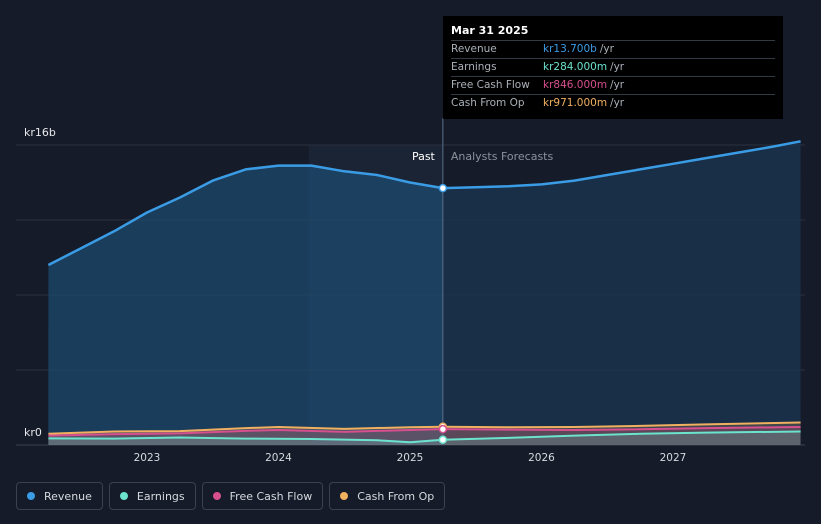 This screenshot has height=524, width=821. I want to click on tooltip-row-free-cash-flow: Free Cash Flow kr846.000m /yr, so click(613, 85).